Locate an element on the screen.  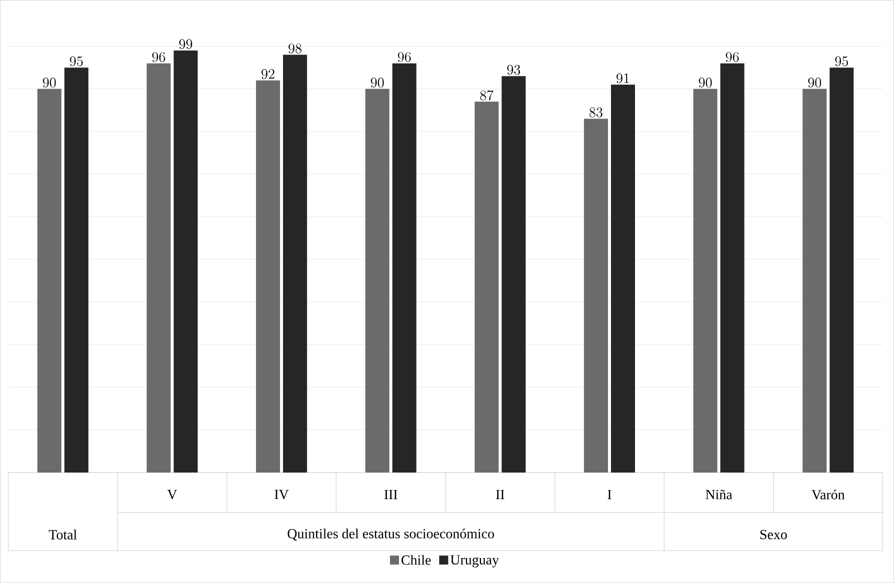
data-label: 83 is located at coordinates (596, 113).